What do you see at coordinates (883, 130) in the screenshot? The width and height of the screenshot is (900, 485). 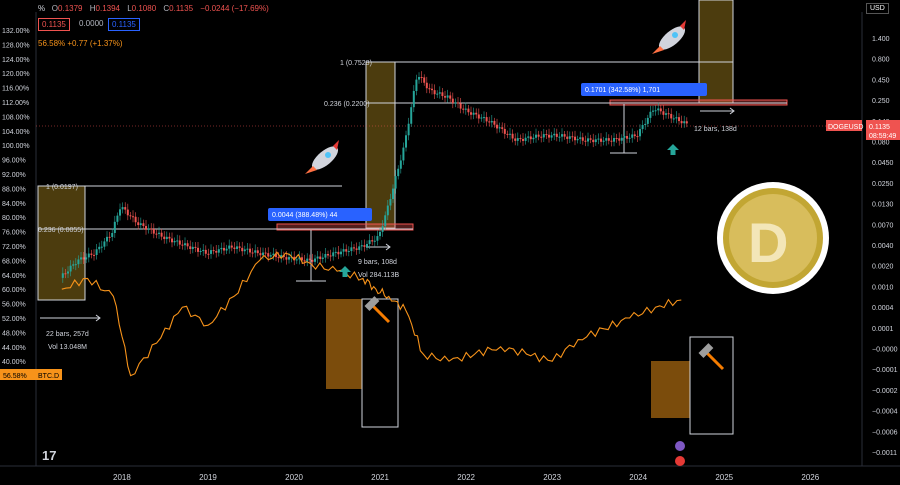 I see `price-tag-bg` at bounding box center [883, 130].